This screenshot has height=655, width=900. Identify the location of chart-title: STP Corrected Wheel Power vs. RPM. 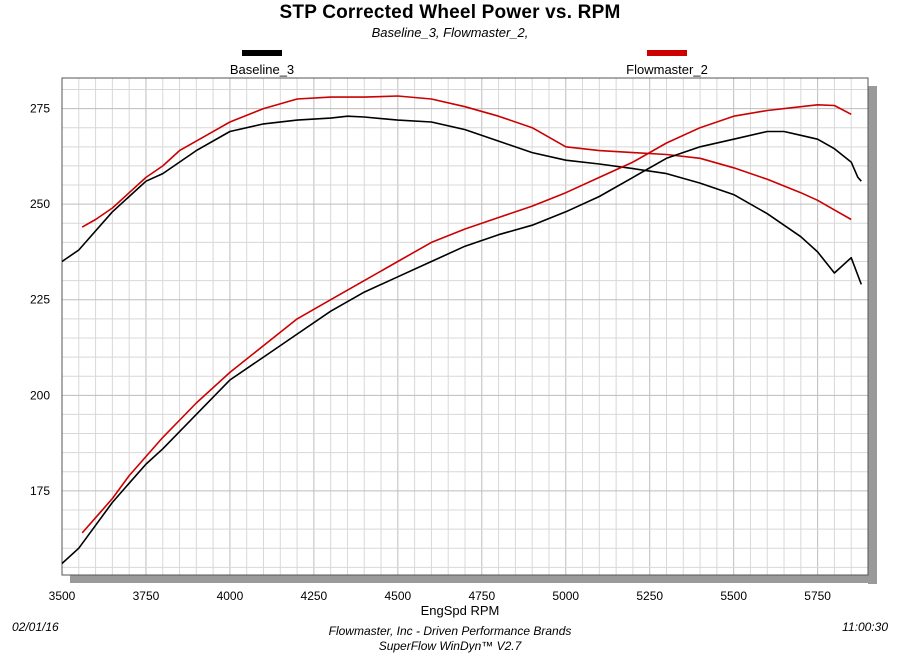
(450, 12).